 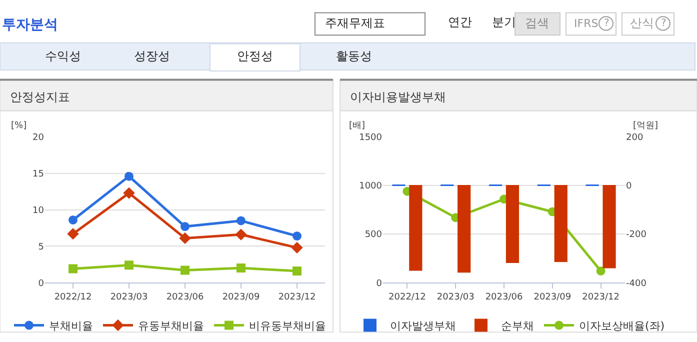 What do you see at coordinates (370, 187) in the screenshot?
I see `y-tick-label: 1000` at bounding box center [370, 187].